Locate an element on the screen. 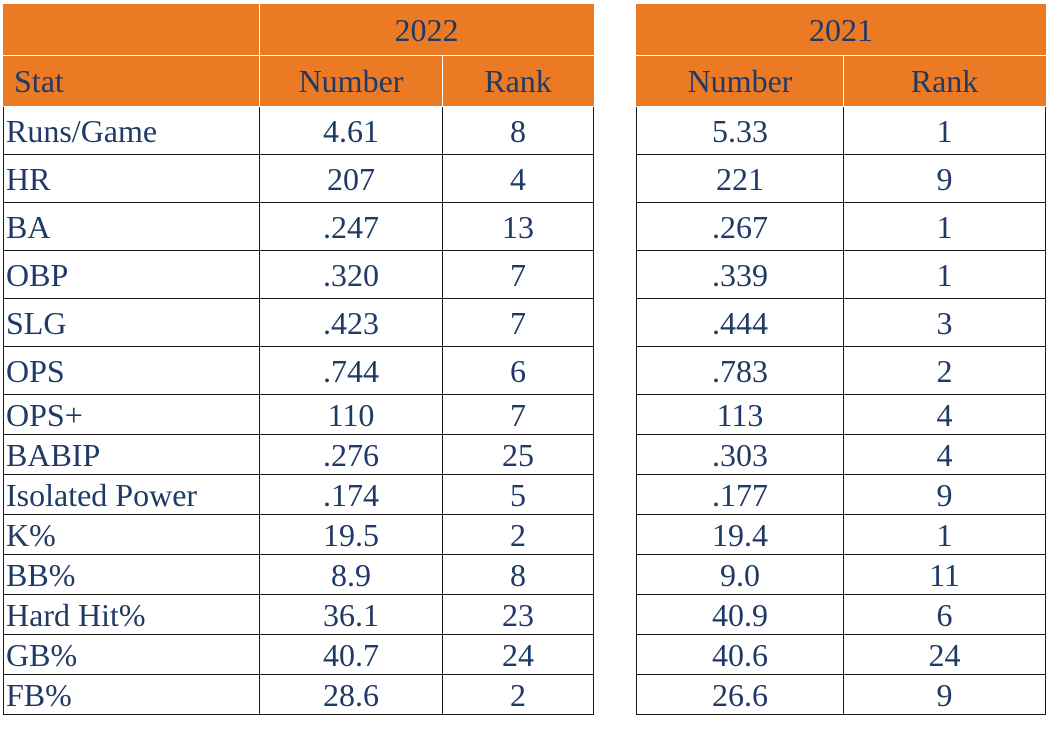  stat-label: Hard Hit% is located at coordinates (131, 614).